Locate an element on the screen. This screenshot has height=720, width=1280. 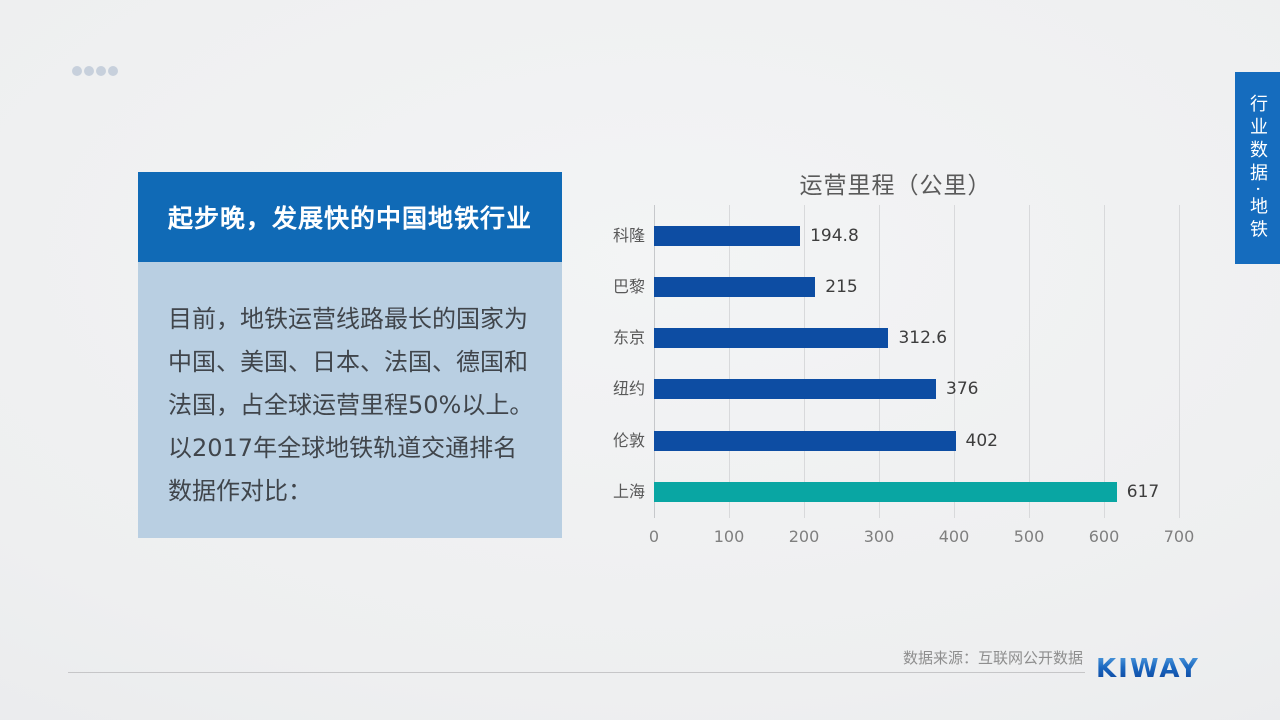
chart-bar-row: 伦敦 402 is located at coordinates (896, 440).